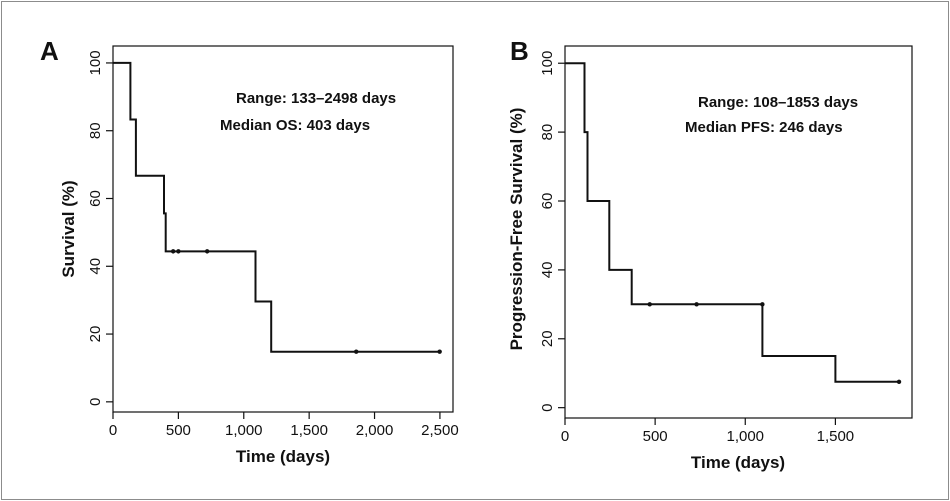  I want to click on panel-b-y-axis-label: Progression-Free Survival (%), so click(516, 229).